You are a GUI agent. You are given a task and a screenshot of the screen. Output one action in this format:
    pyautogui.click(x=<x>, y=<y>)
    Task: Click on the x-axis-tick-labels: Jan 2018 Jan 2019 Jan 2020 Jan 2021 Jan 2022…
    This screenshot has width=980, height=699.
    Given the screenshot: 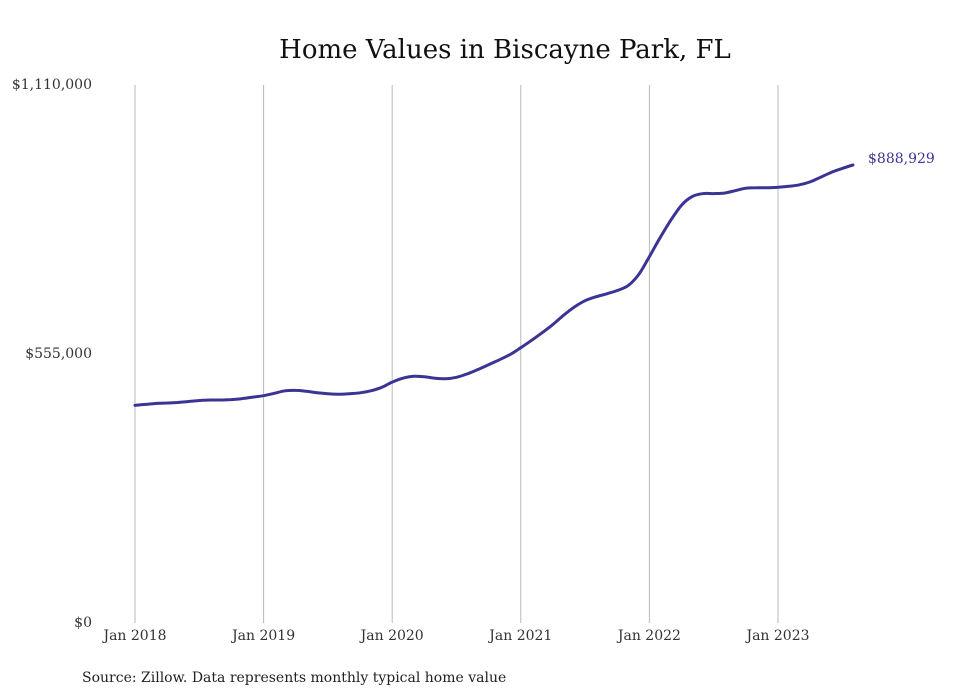 What is the action you would take?
    pyautogui.click(x=455, y=636)
    